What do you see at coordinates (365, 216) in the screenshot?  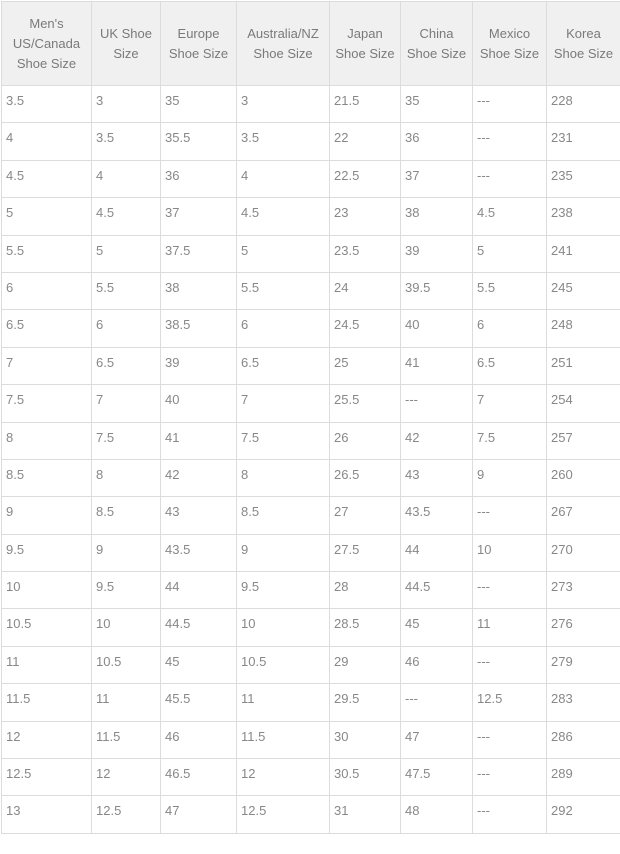 I see `table-cell: 23` at bounding box center [365, 216].